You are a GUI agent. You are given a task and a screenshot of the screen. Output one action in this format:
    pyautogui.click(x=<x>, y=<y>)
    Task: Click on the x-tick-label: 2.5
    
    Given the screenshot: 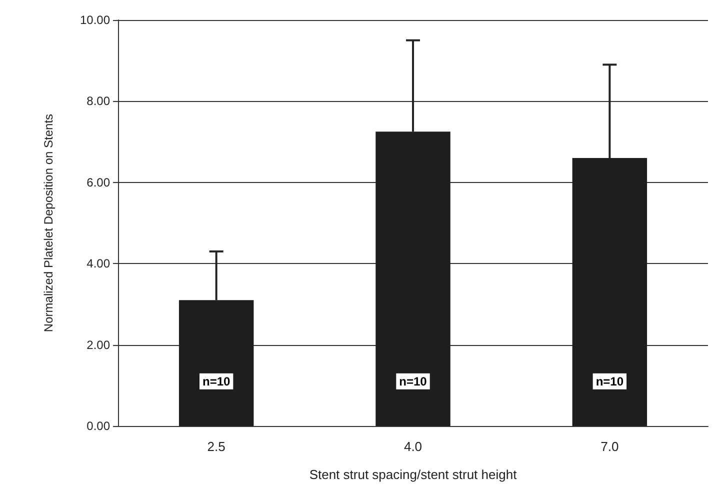 What is the action you would take?
    pyautogui.click(x=216, y=446)
    